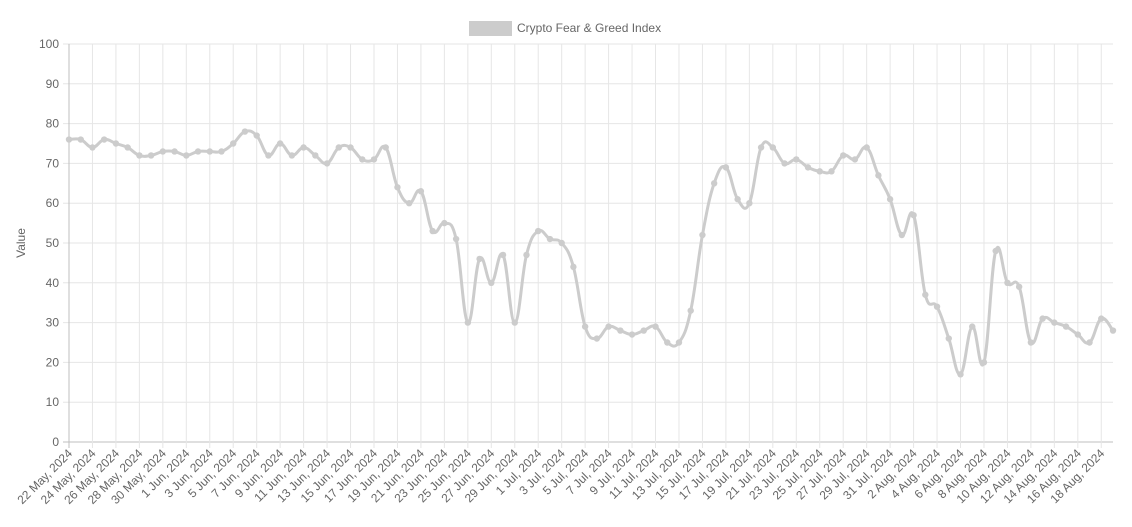 This screenshot has width=1132, height=527. What do you see at coordinates (589, 28) in the screenshot?
I see `legend-label: Crypto Fear & Greed Index` at bounding box center [589, 28].